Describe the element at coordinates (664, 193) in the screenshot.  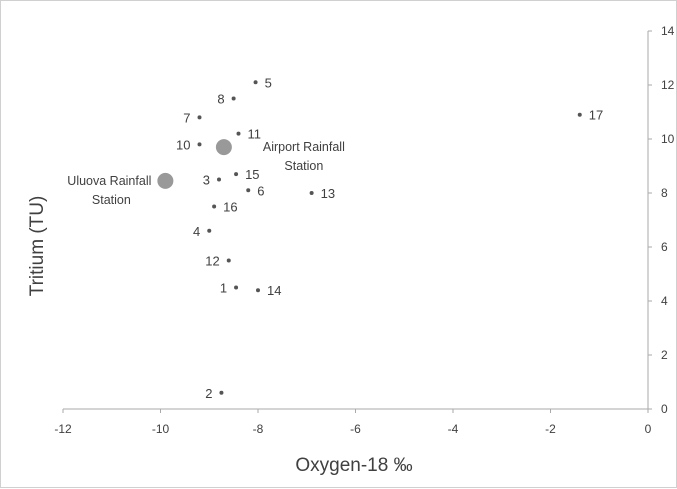
I see `y-tick-label: 8` at that location.